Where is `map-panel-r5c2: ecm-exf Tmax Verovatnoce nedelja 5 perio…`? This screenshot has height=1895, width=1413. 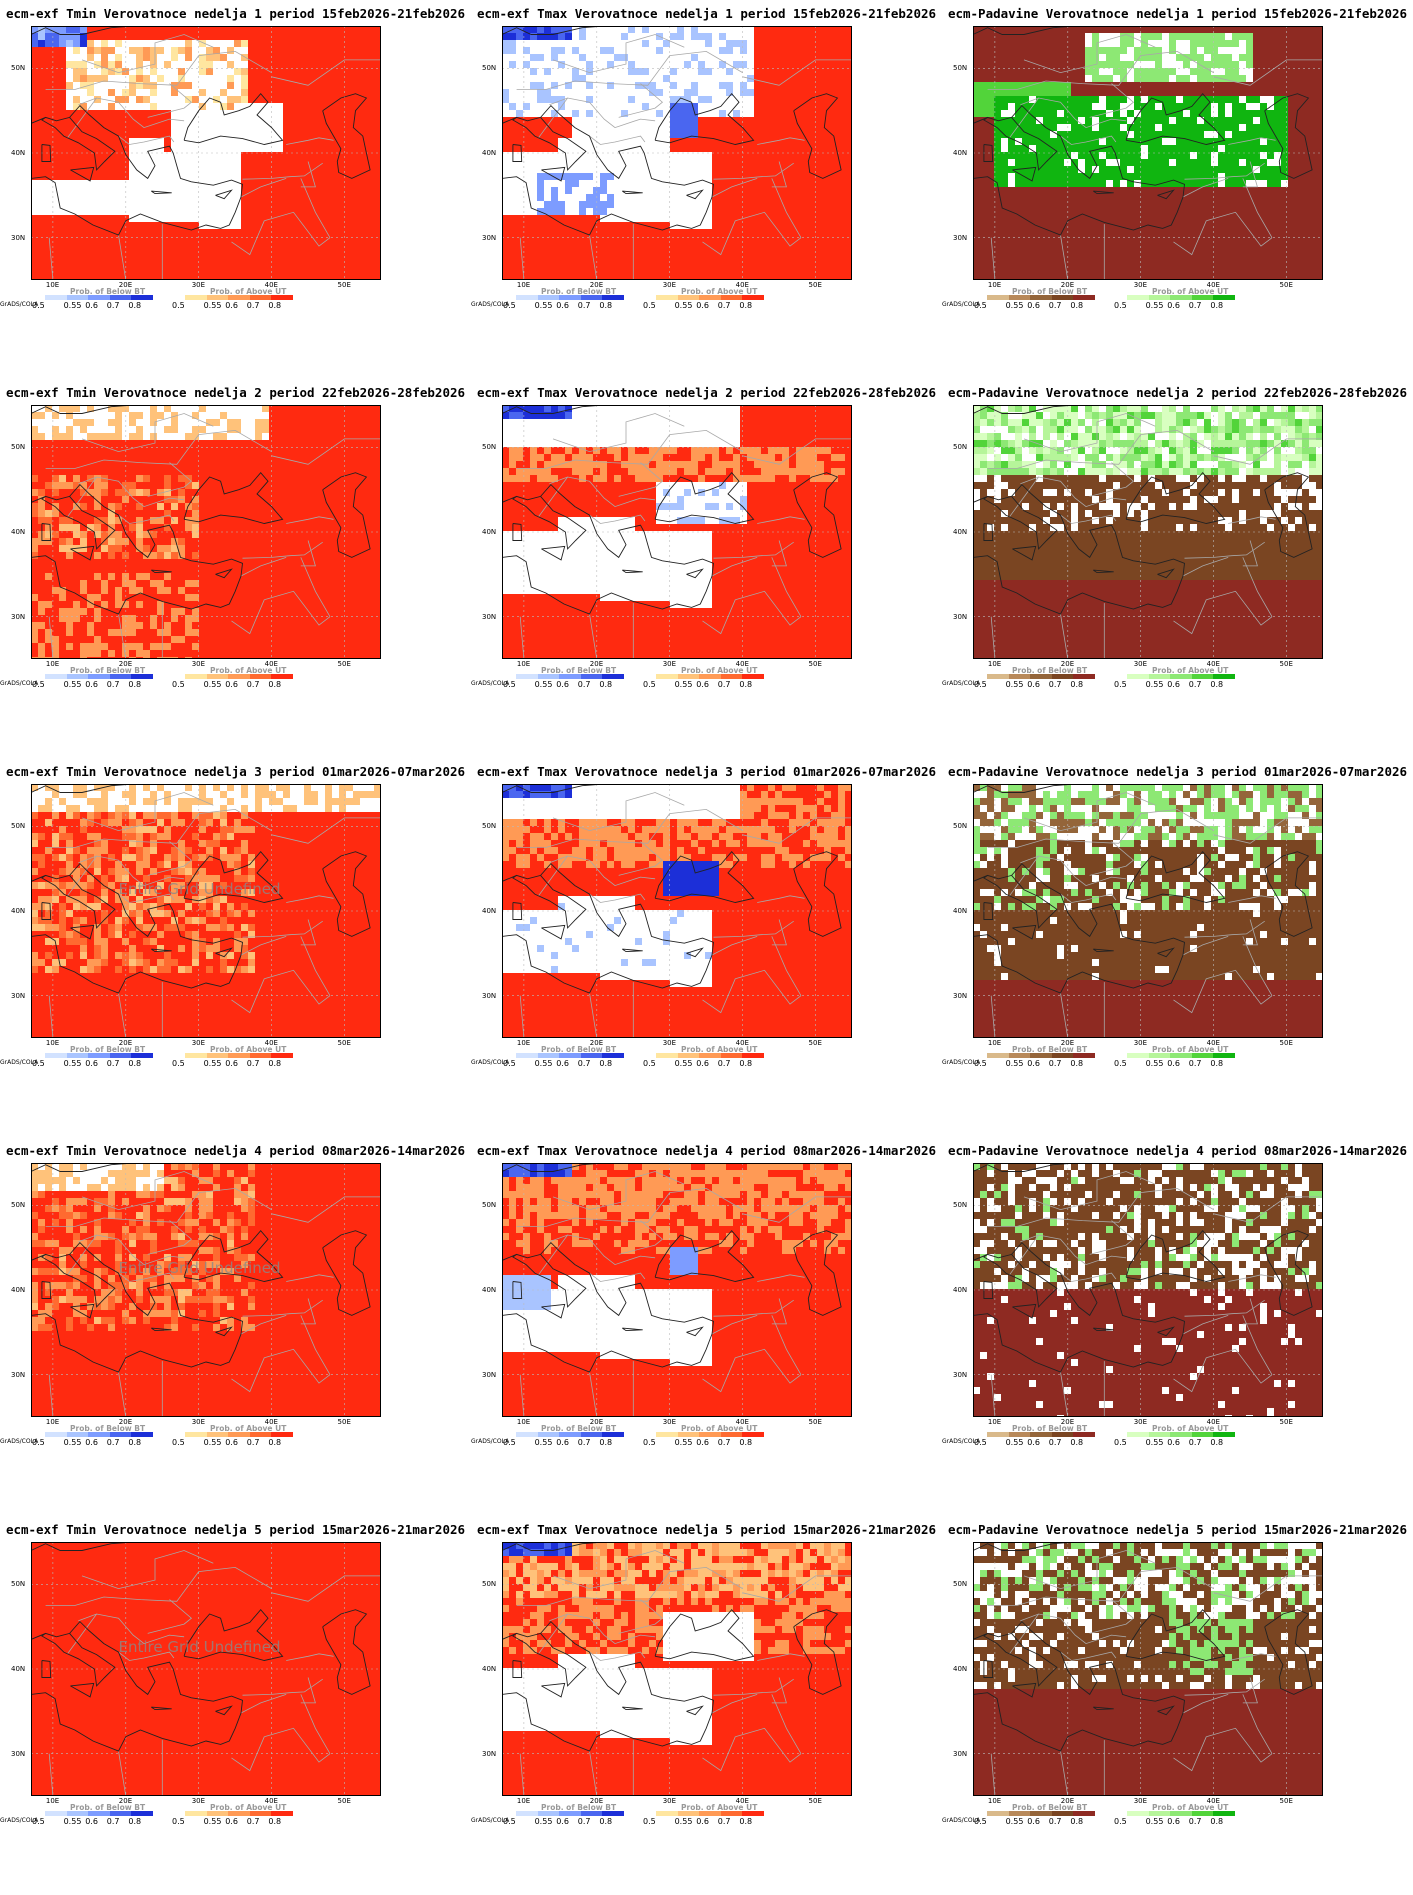 map-panel-r5c2: ecm-exf Tmax Verovatnoce nedelja 5 perio… is located at coordinates (706, 1705).